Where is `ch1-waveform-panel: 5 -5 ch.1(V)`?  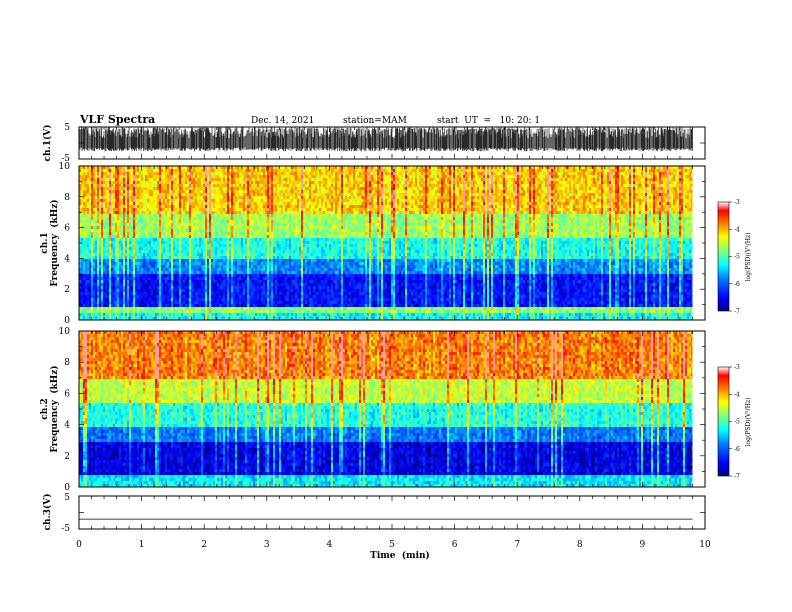 ch1-waveform-panel: 5 -5 ch.1(V) is located at coordinates (374, 143).